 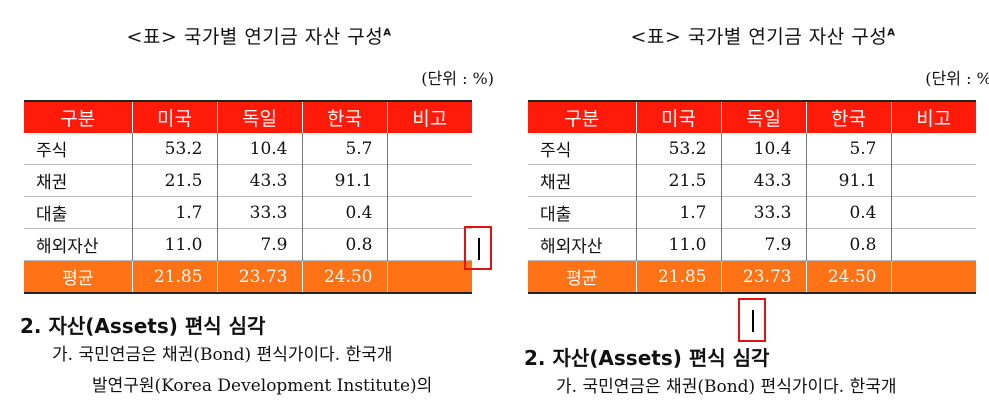 I want to click on paragraph-line: 발연구원(Korea Development Institute)의, so click(x=262, y=386).